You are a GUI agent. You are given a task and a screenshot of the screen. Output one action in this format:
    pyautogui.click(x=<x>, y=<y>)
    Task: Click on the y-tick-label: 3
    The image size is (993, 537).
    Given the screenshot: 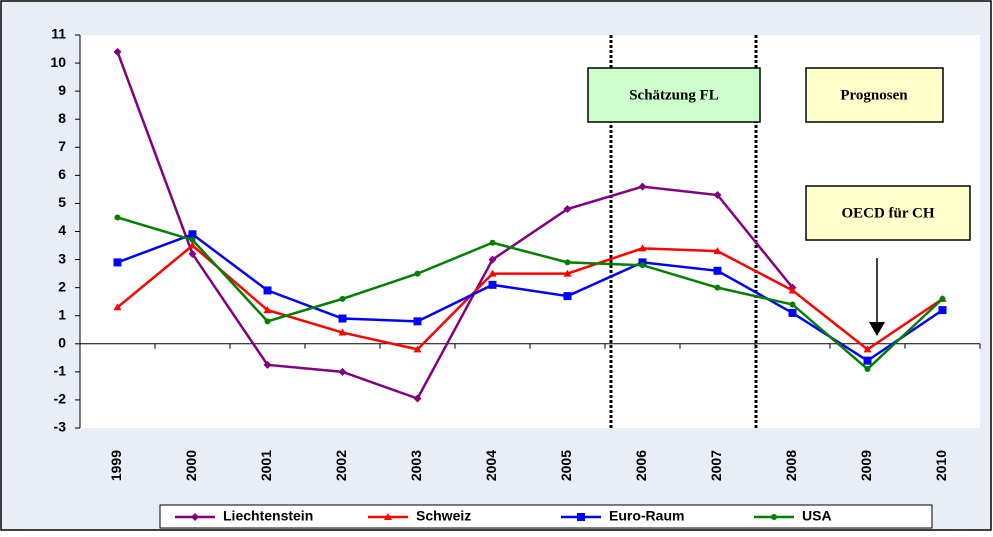 What is the action you would take?
    pyautogui.click(x=62, y=258)
    